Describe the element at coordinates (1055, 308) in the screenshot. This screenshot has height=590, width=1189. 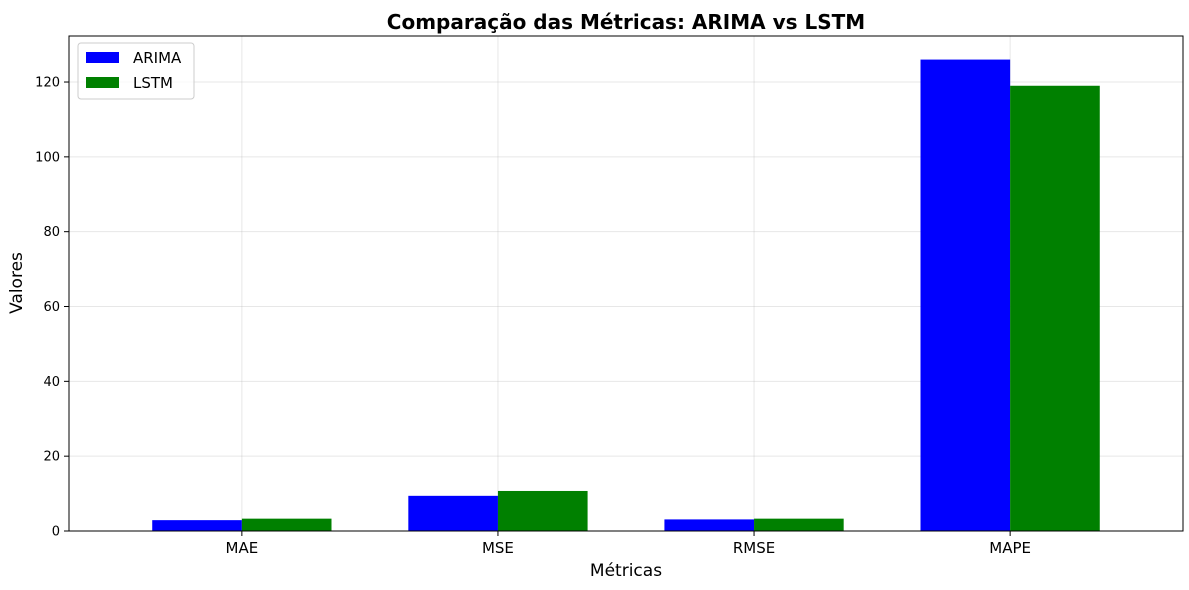
I see `bar-lstm-mape` at that location.